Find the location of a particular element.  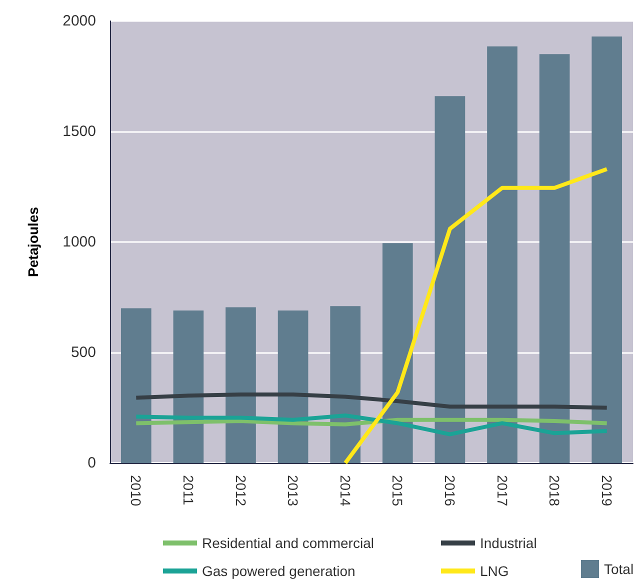

y-tick-label: 2000 is located at coordinates (79, 21).